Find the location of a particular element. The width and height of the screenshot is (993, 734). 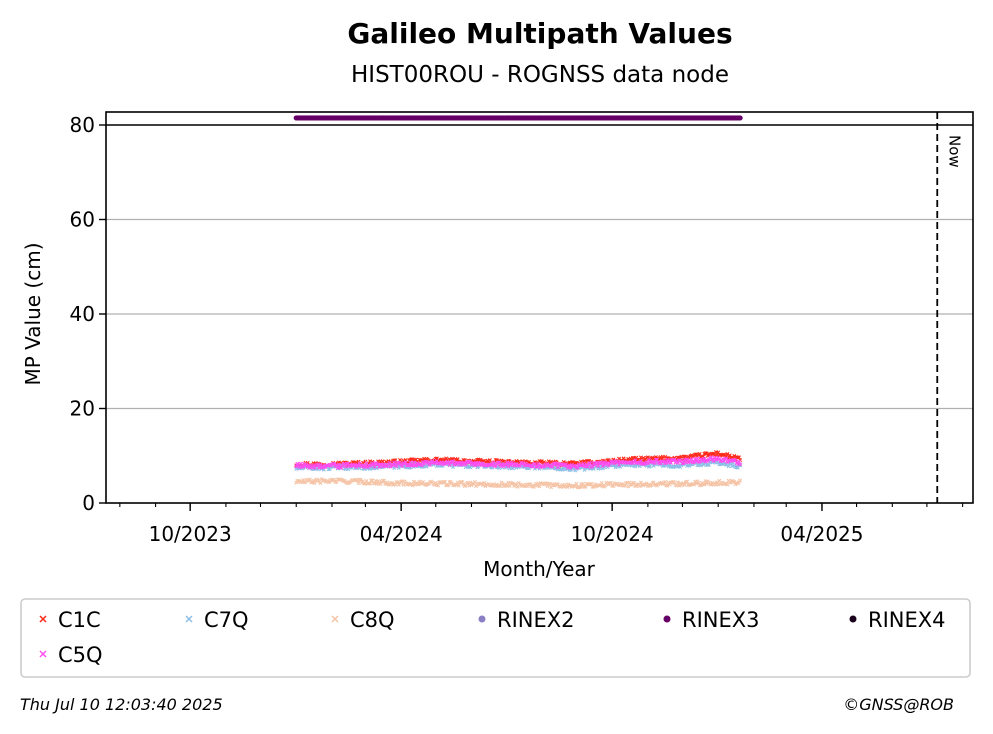

y-tick-label: 20 is located at coordinates (82, 409).